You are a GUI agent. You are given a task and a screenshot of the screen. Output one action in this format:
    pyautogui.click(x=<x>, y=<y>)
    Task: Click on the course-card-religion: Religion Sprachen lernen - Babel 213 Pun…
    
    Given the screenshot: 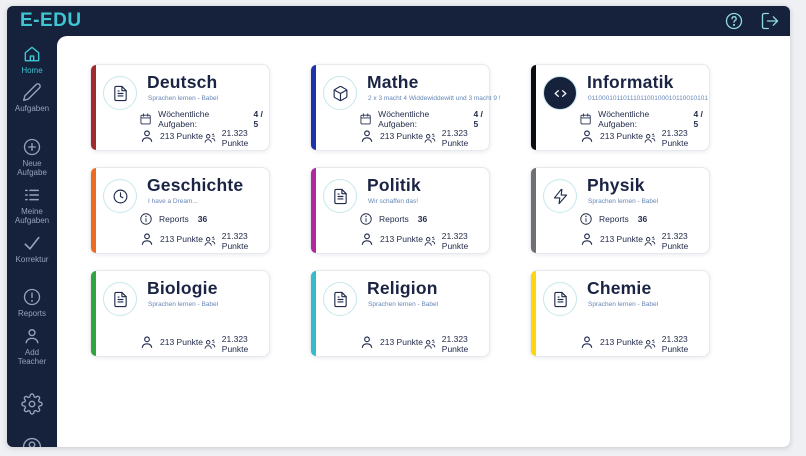 What is the action you would take?
    pyautogui.click(x=400, y=313)
    